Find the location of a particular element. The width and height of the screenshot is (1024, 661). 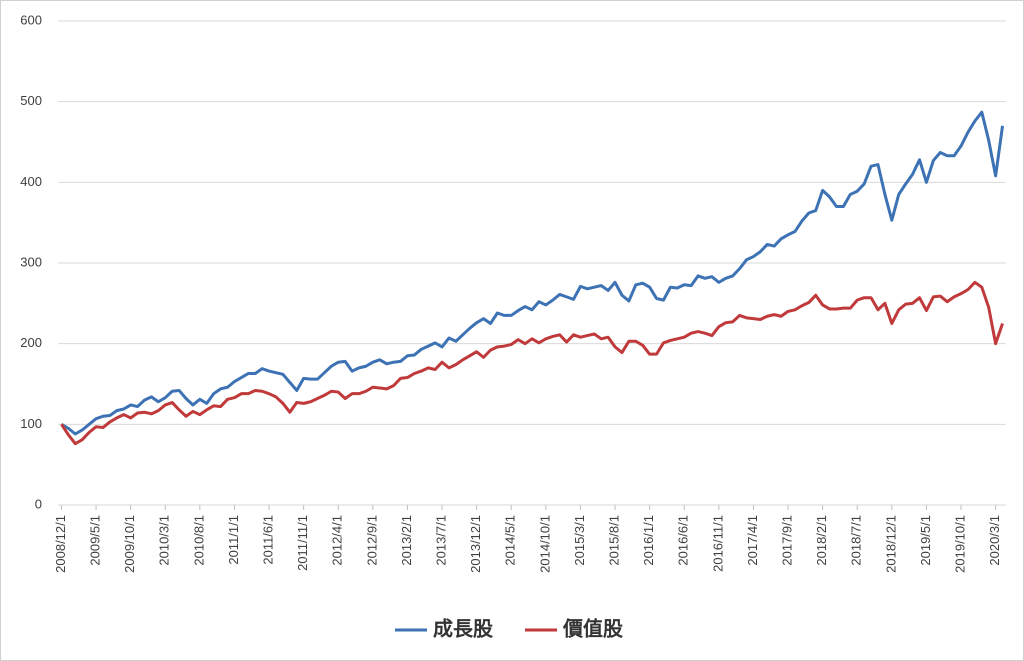

x-tick-label: 2017/9/1 is located at coordinates (786, 540).